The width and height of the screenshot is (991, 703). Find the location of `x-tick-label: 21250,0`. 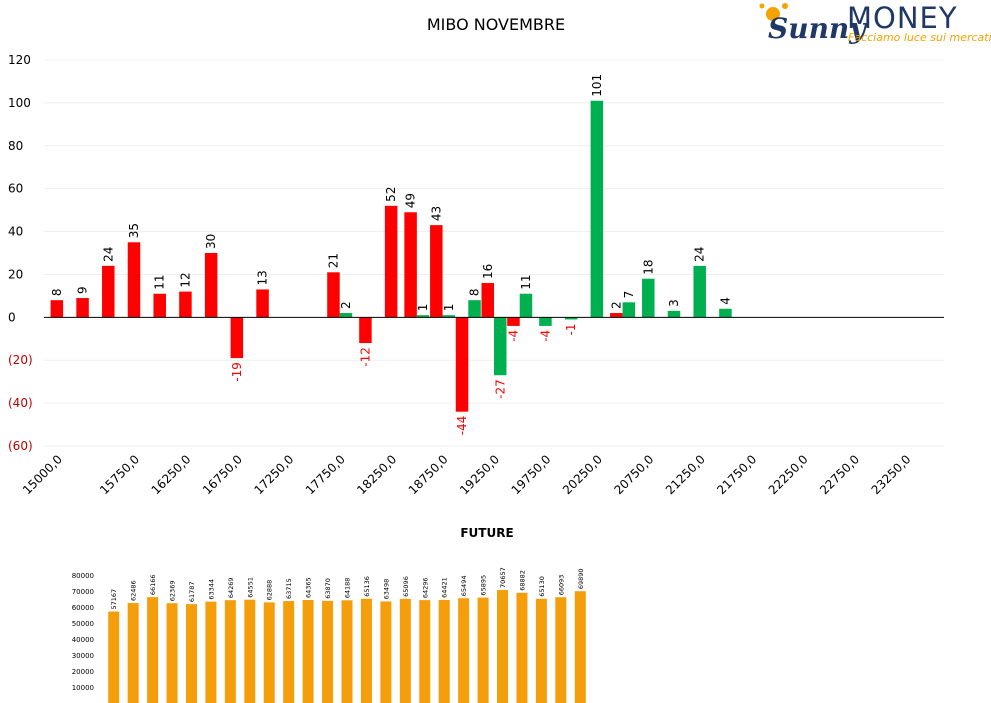

x-tick-label: 21250,0 is located at coordinates (685, 474).